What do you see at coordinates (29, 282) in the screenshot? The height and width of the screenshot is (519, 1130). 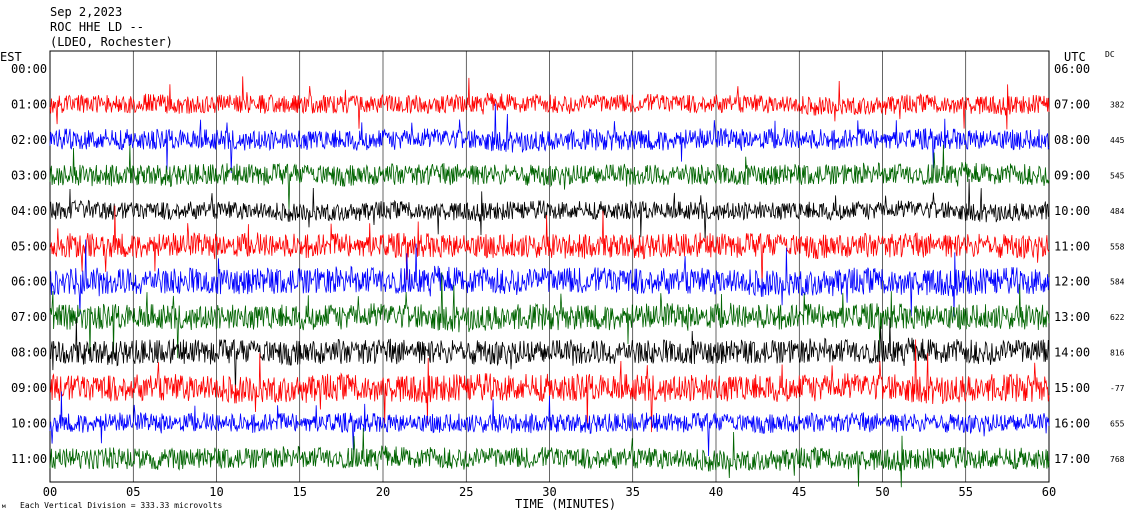 I see `est-label: 06:00` at bounding box center [29, 282].